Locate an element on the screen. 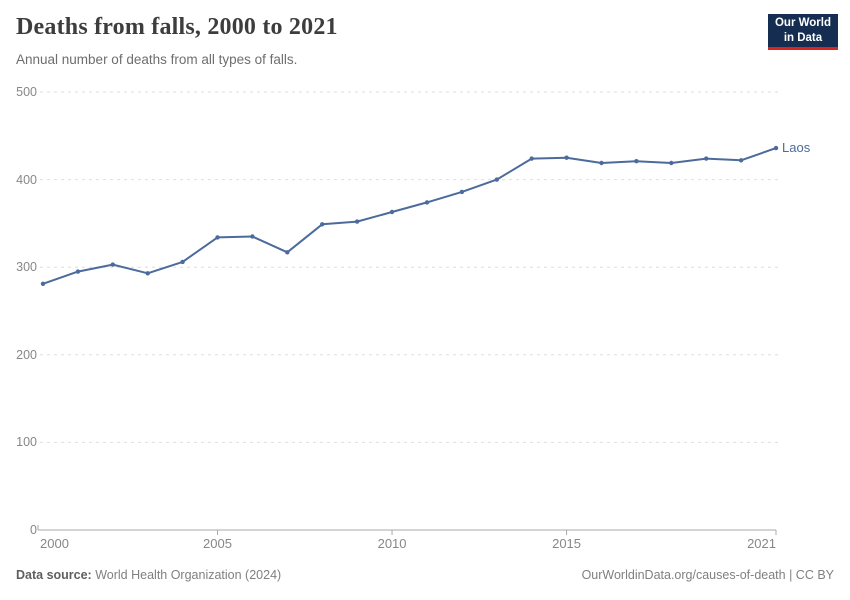 Image resolution: width=850 pixels, height=600 pixels. data-point-2013 is located at coordinates (496, 179).